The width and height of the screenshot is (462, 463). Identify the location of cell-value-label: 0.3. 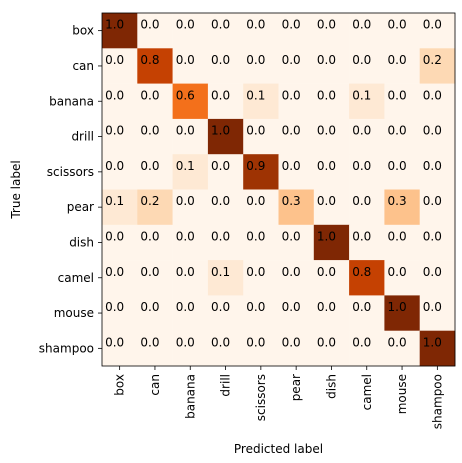
(397, 201).